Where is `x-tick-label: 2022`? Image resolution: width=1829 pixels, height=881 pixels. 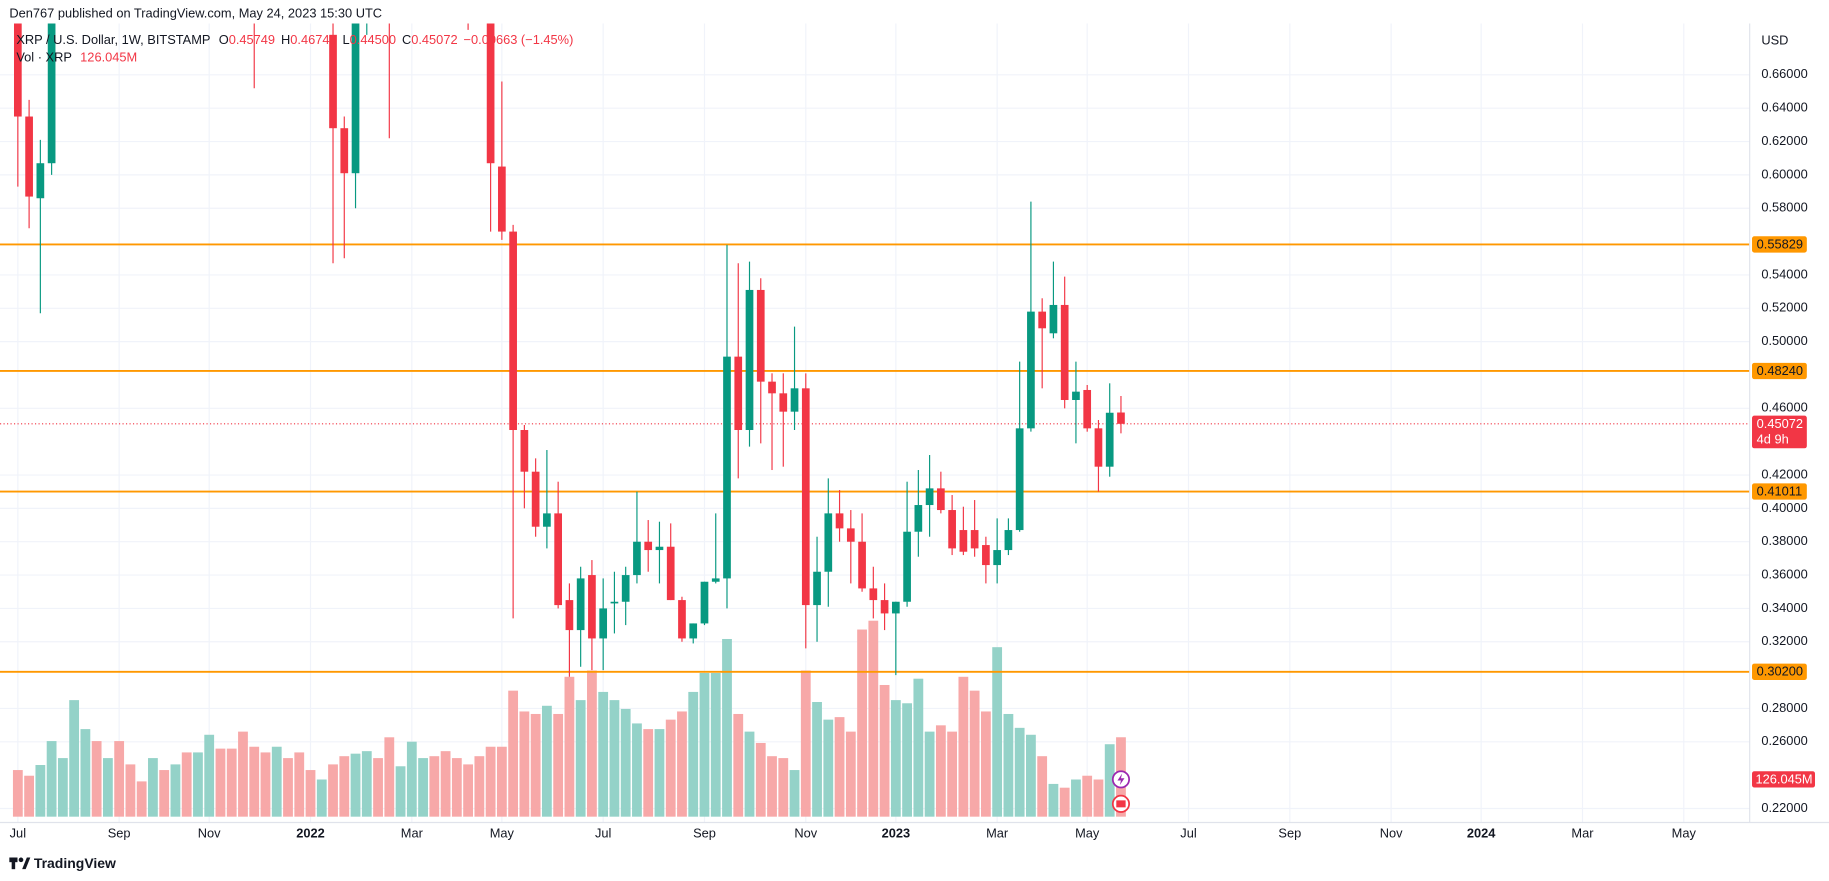
x-tick-label: 2022 is located at coordinates (310, 833).